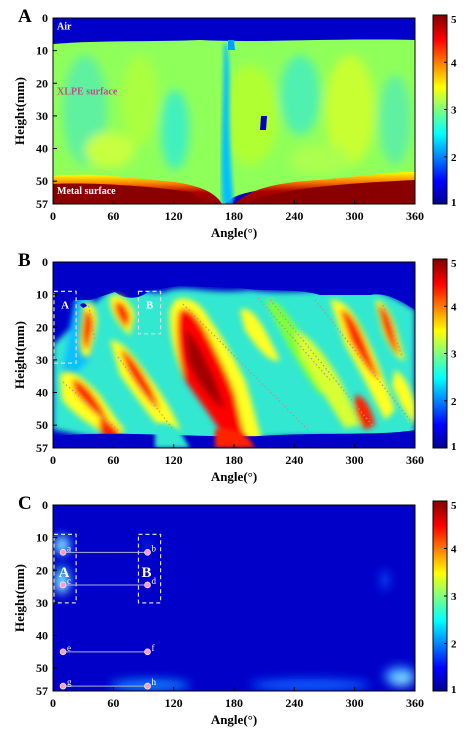  Describe the element at coordinates (63, 686) in the screenshot. I see `panel-c-point-g` at that location.